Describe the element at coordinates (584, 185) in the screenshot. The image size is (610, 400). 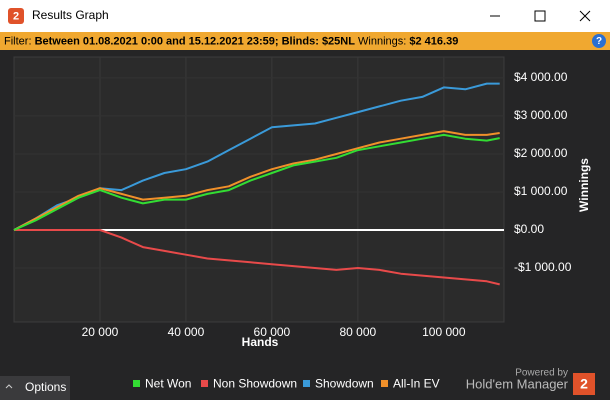
I see `y-axis-title: Winnings` at that location.